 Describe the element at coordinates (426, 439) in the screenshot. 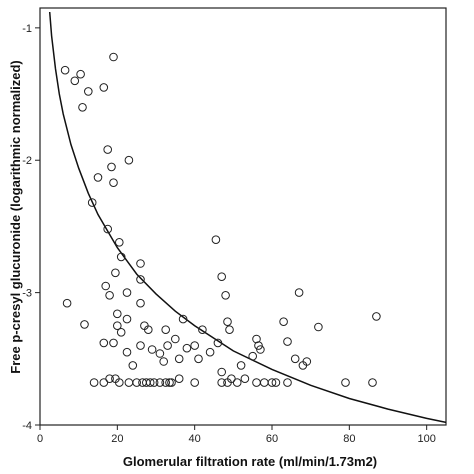

I see `x-tick-label: 100` at that location.